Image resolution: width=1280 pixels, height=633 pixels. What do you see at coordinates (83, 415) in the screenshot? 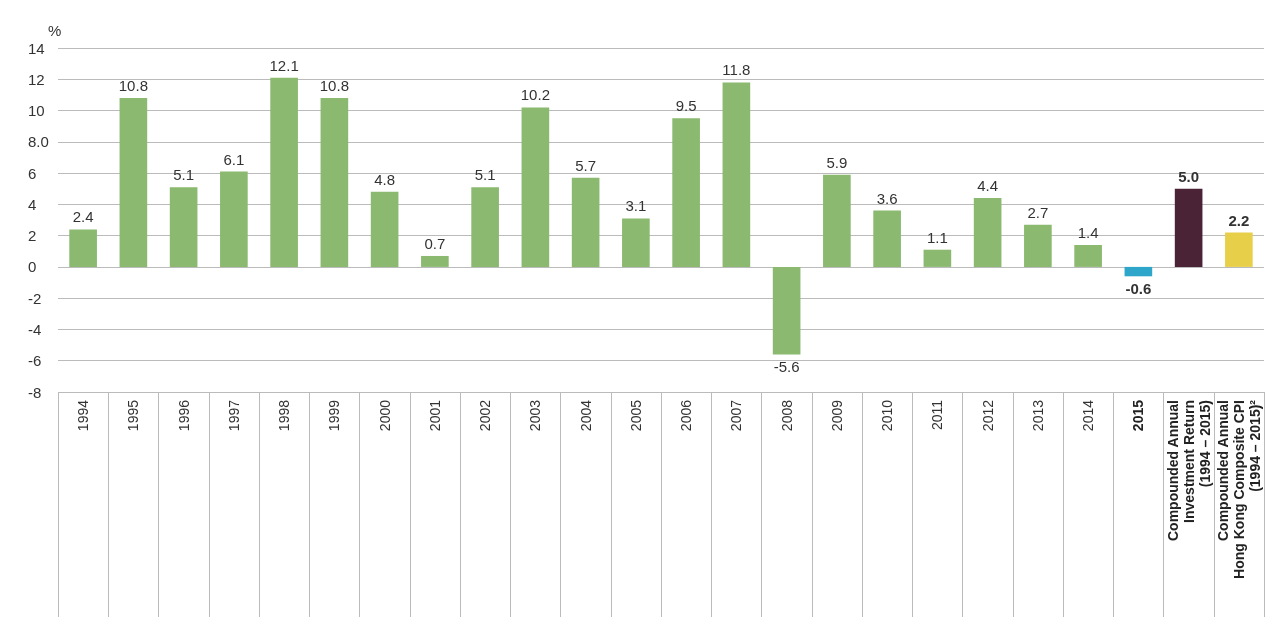
I see `x-tick-label: 1994` at bounding box center [83, 415].